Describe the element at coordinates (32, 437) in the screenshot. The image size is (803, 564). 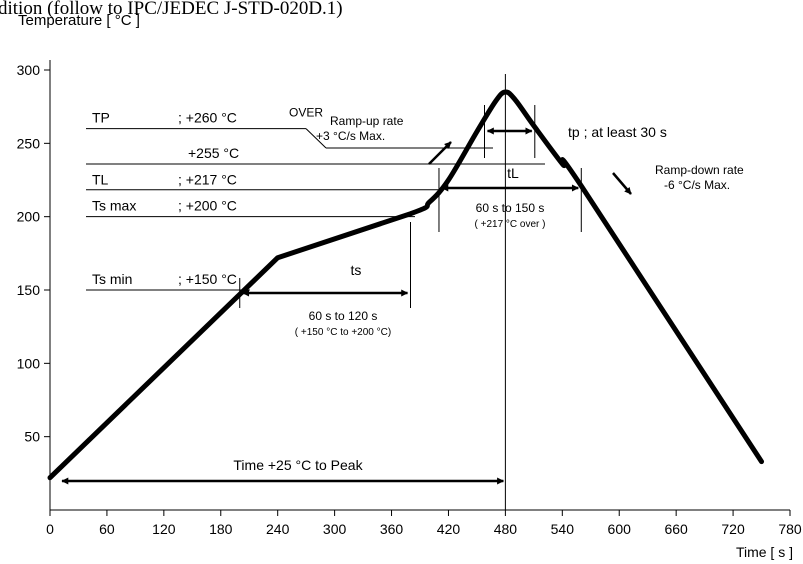
I see `y-tick-label: 50` at that location.